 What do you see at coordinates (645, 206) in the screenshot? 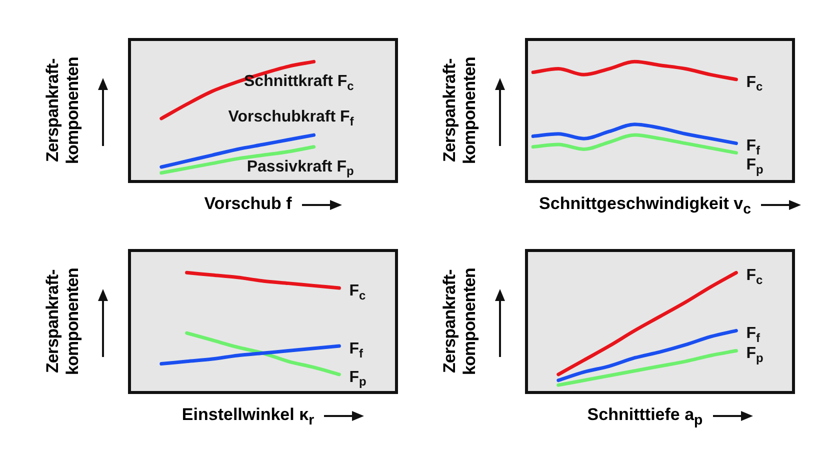
I see `x-axis-title: Schnittgeschwindigkeit v$_{c}$` at bounding box center [645, 206].